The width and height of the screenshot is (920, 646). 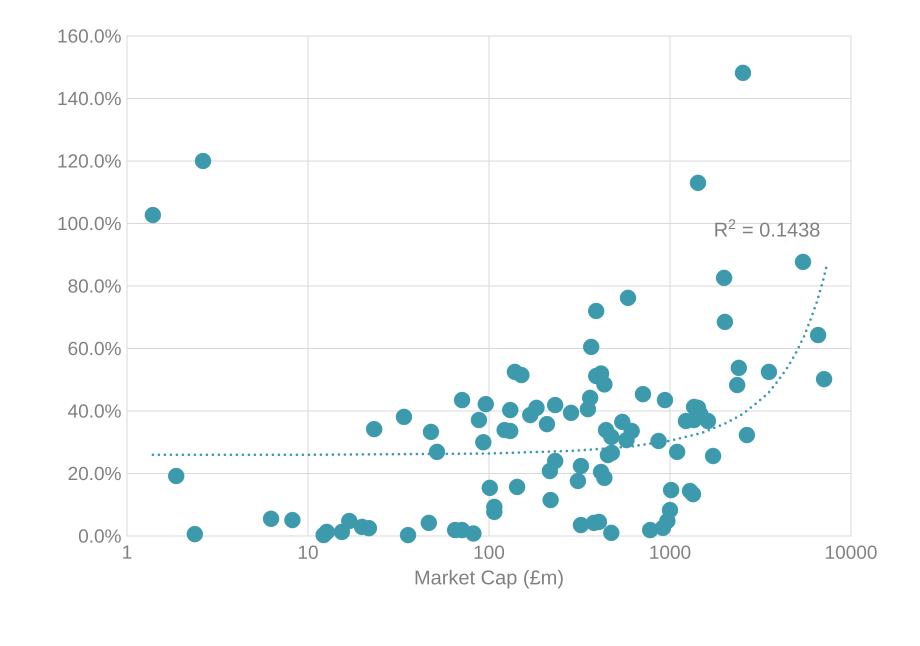 What do you see at coordinates (670, 552) in the screenshot?
I see `x-tick-label: 1000` at bounding box center [670, 552].